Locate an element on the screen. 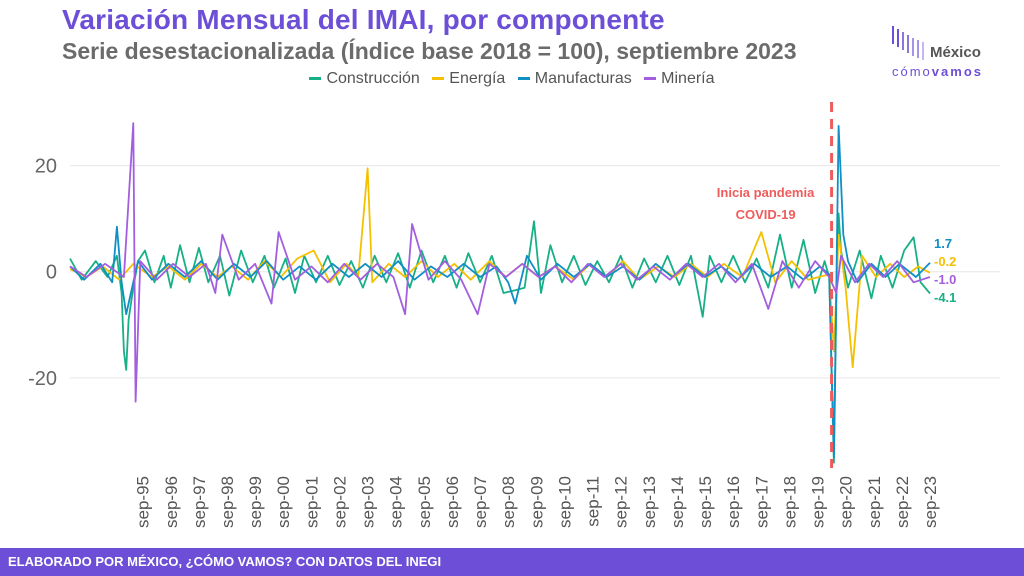 The width and height of the screenshot is (1024, 576). x-tick-label: sep-21 is located at coordinates (874, 502).